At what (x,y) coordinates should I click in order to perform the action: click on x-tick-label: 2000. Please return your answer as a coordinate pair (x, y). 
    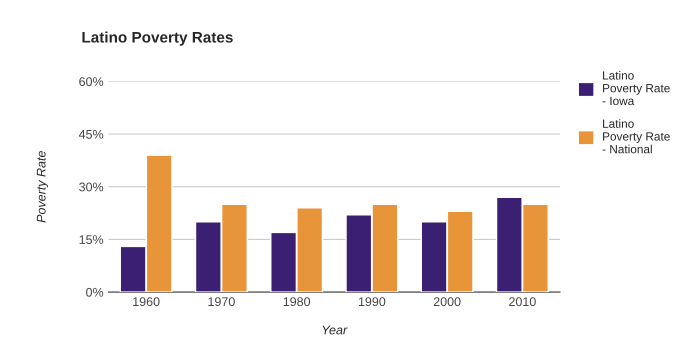
    Looking at the image, I should click on (447, 301).